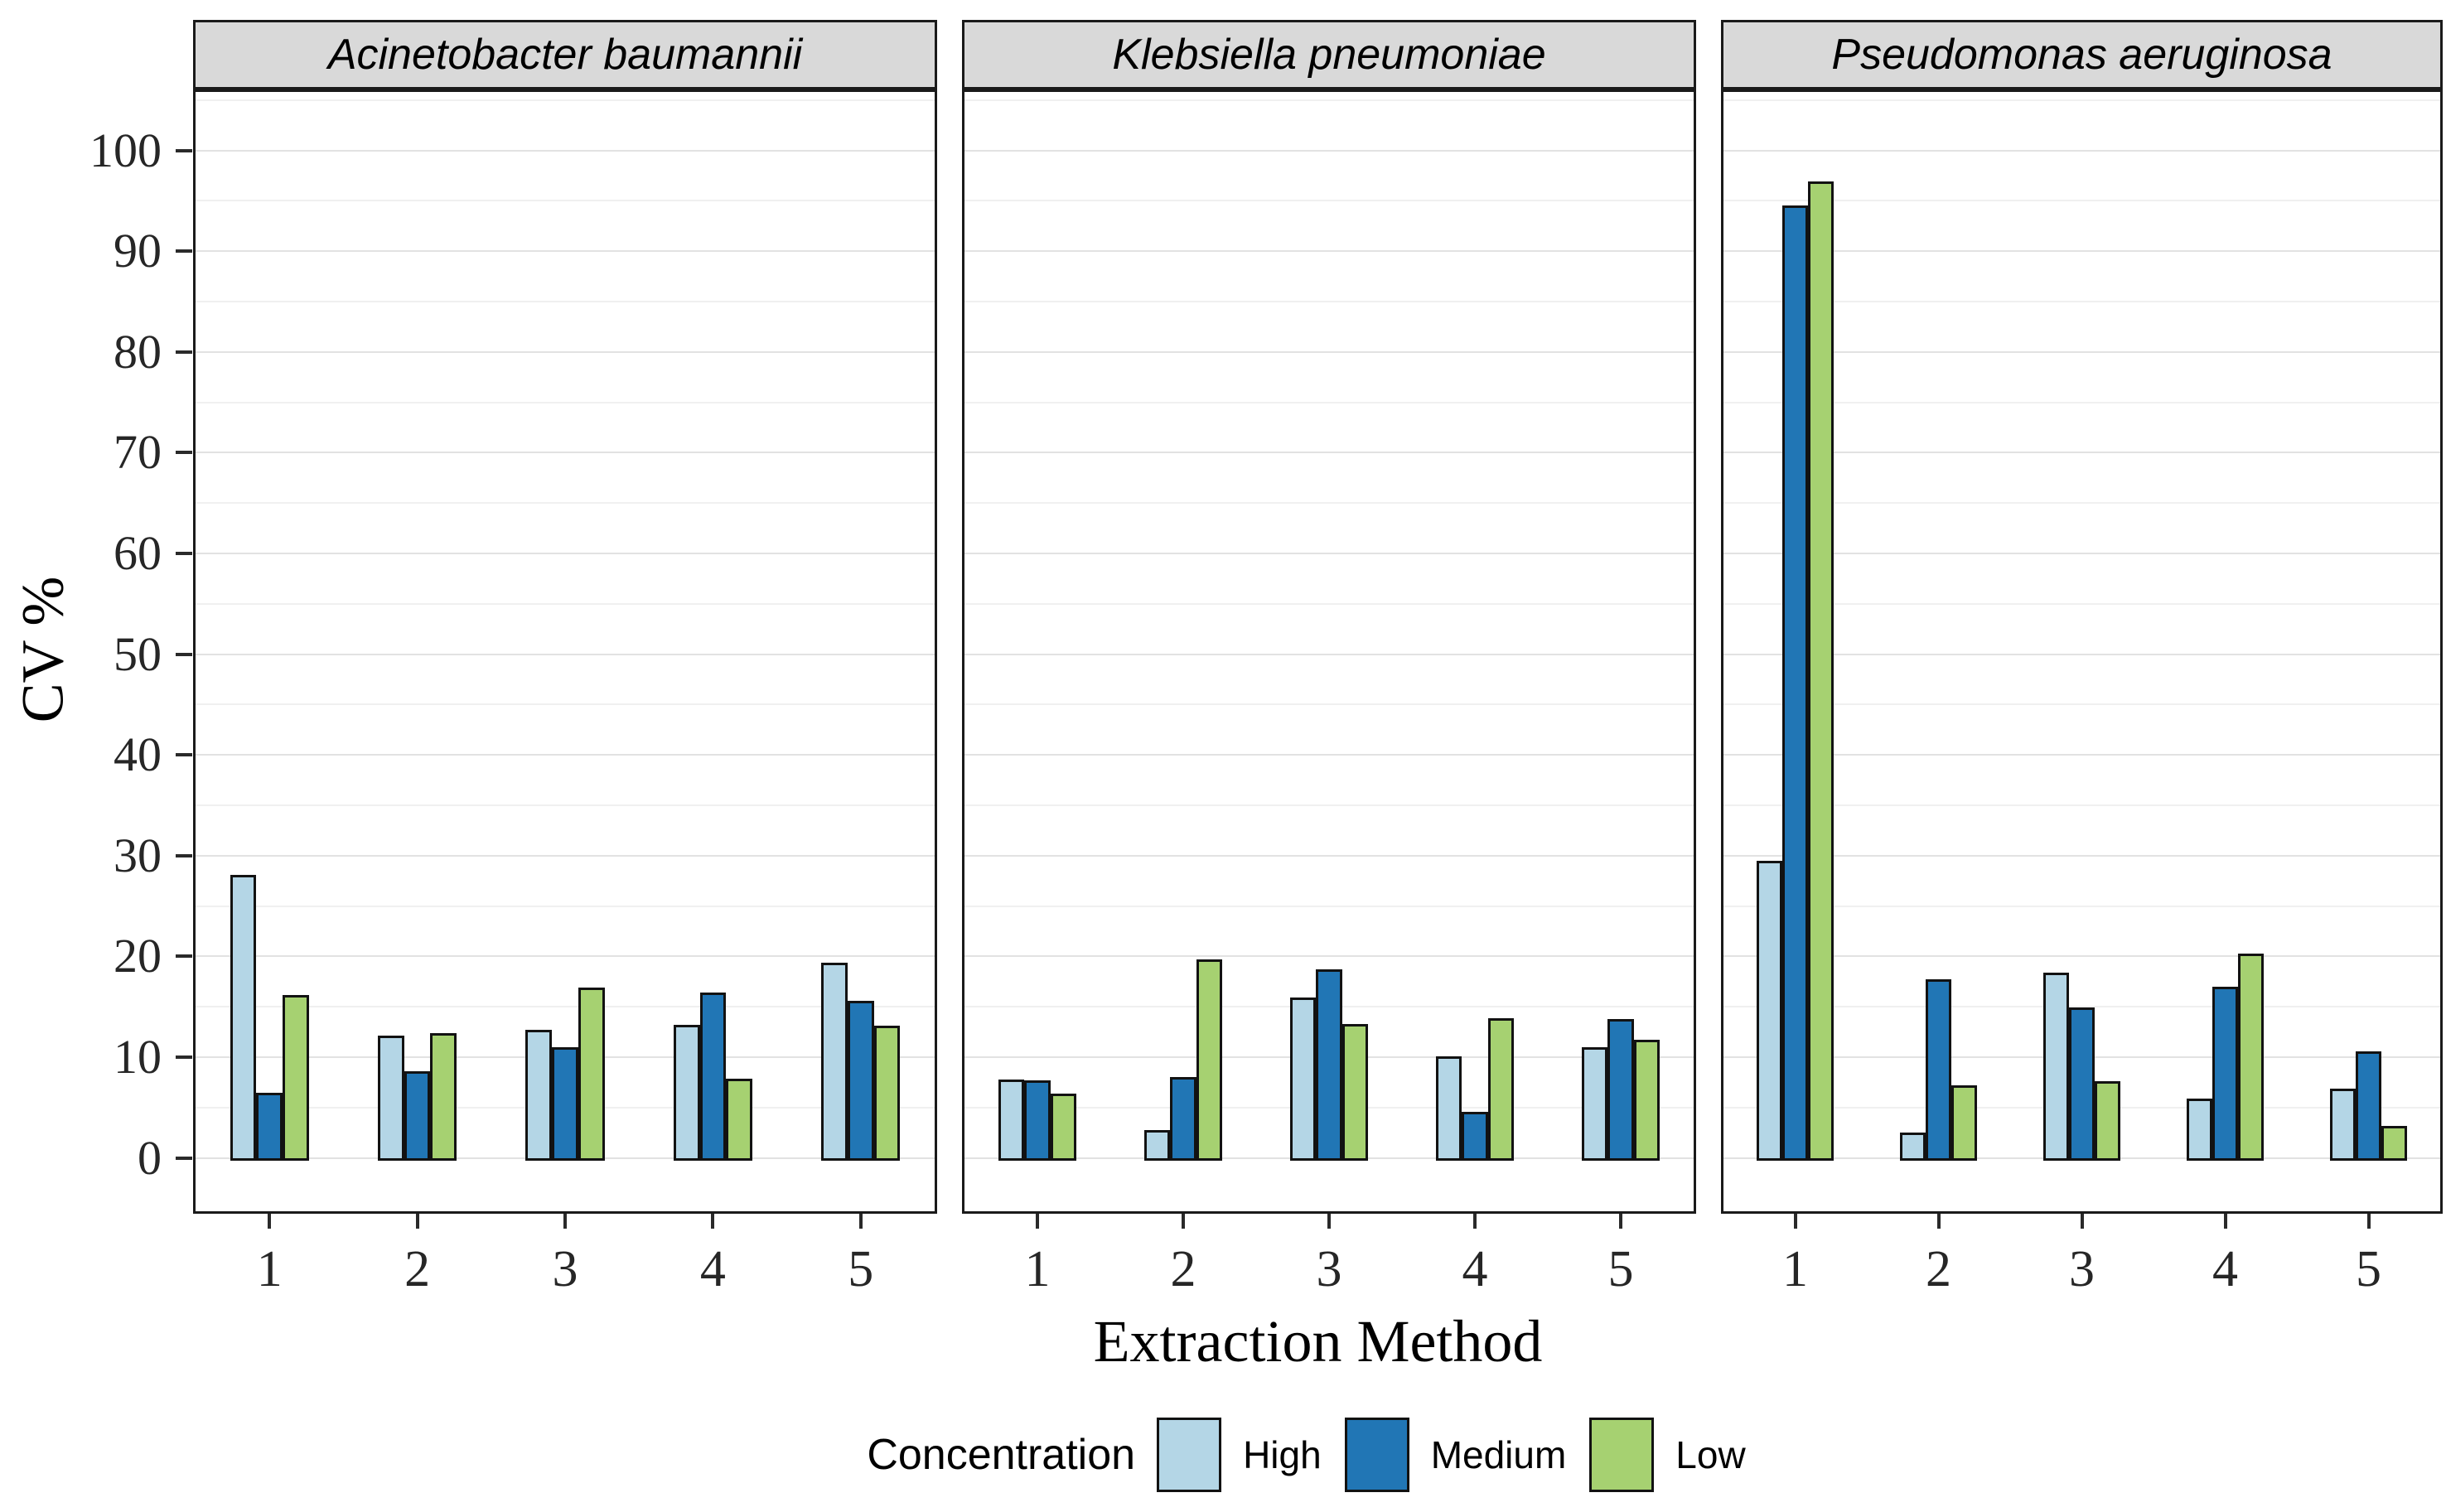 This screenshot has height=1512, width=2446. I want to click on facet-title: Klebsiella pneumoniae, so click(1329, 55).